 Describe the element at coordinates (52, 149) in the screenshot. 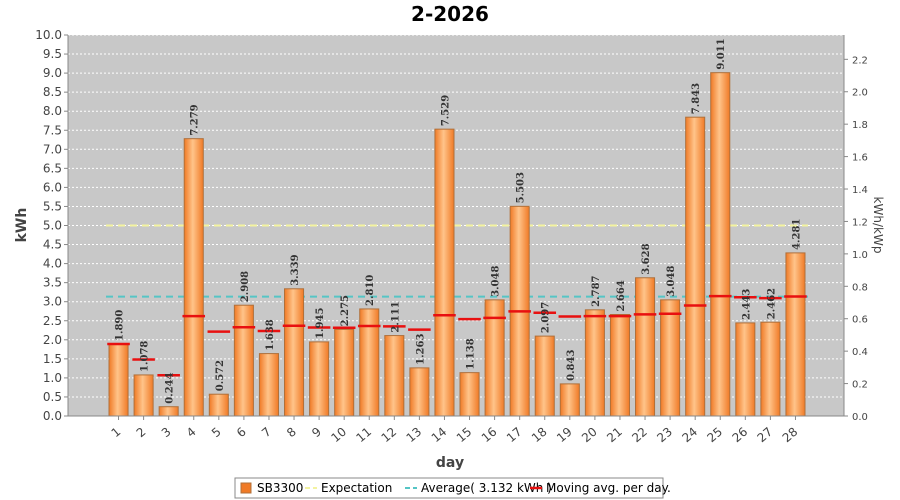

I see `y-tick-label: 7.0` at that location.